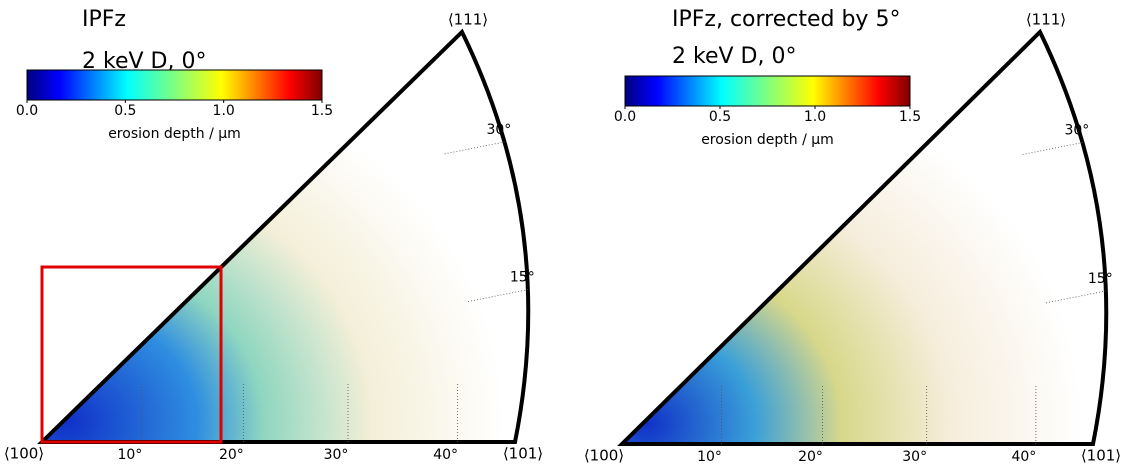 This screenshot has width=1131, height=472. Describe the element at coordinates (104, 19) in the screenshot. I see `title: IPFz` at that location.